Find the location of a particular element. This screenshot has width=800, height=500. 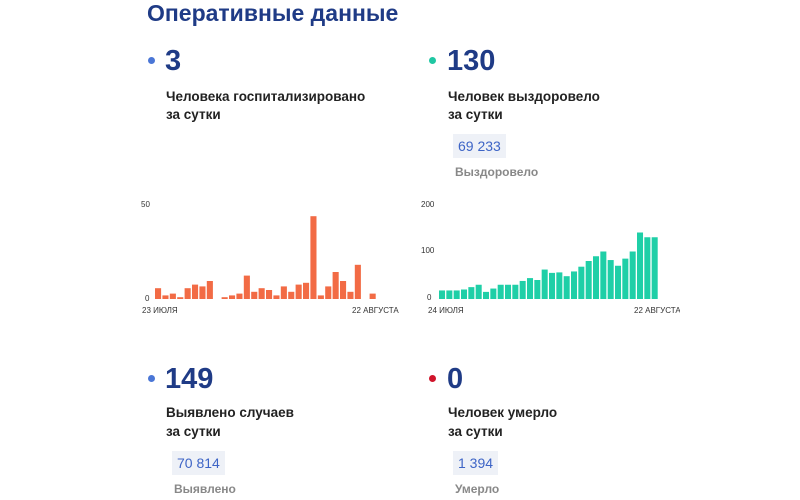

recovered-total-label: Выздоровело is located at coordinates (497, 172).